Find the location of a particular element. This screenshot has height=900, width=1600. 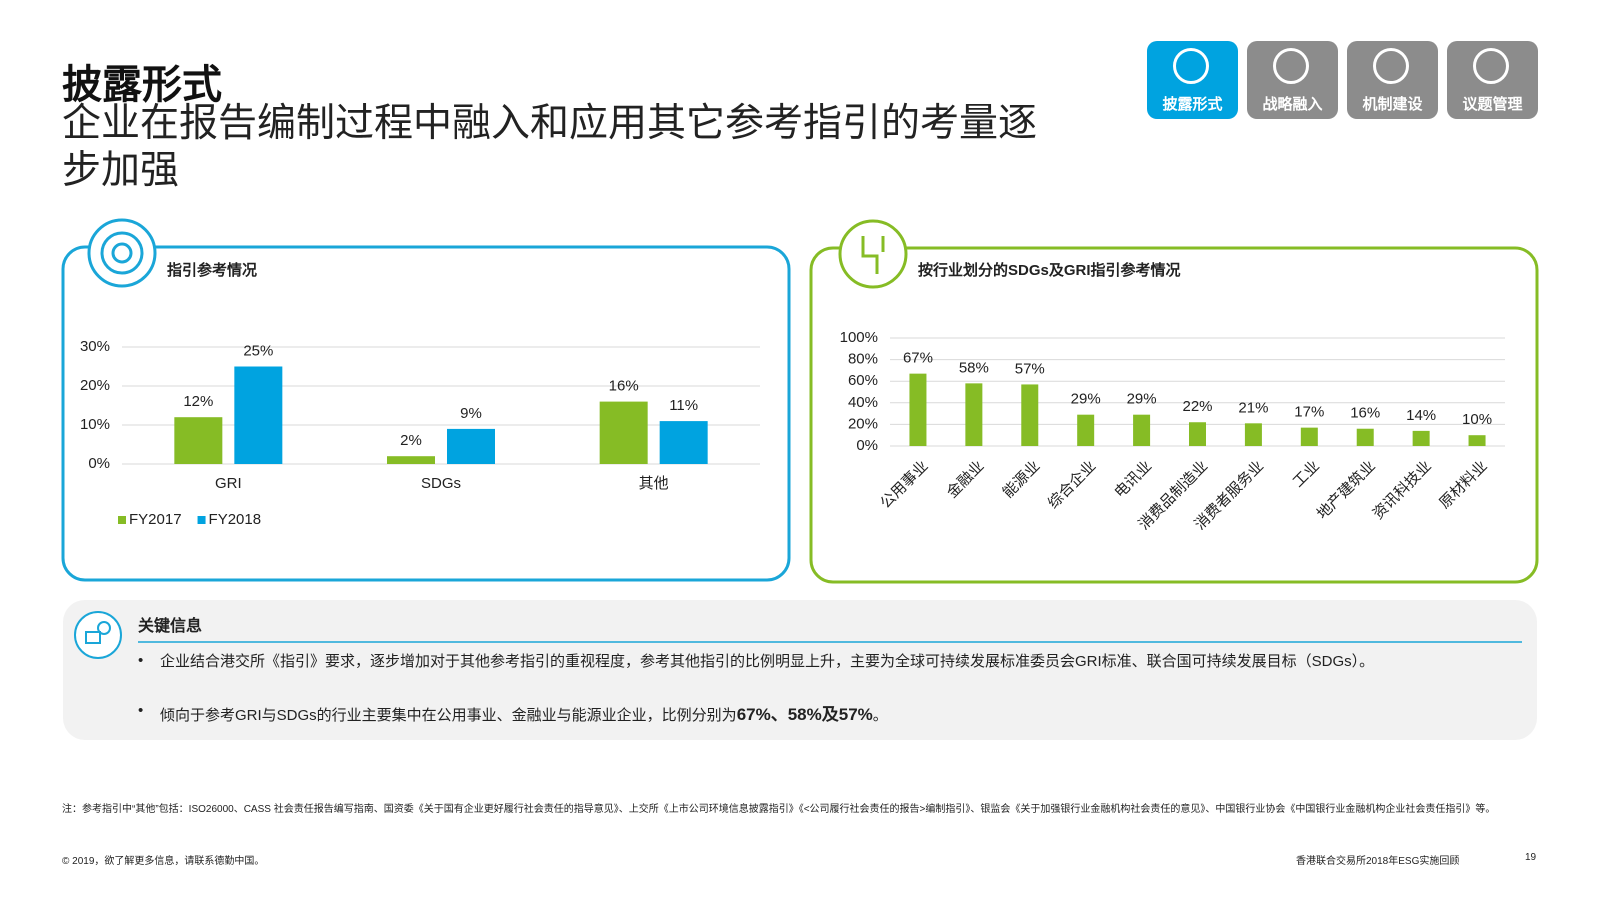

x-tick-label: 综合企业 is located at coordinates (1071, 484).